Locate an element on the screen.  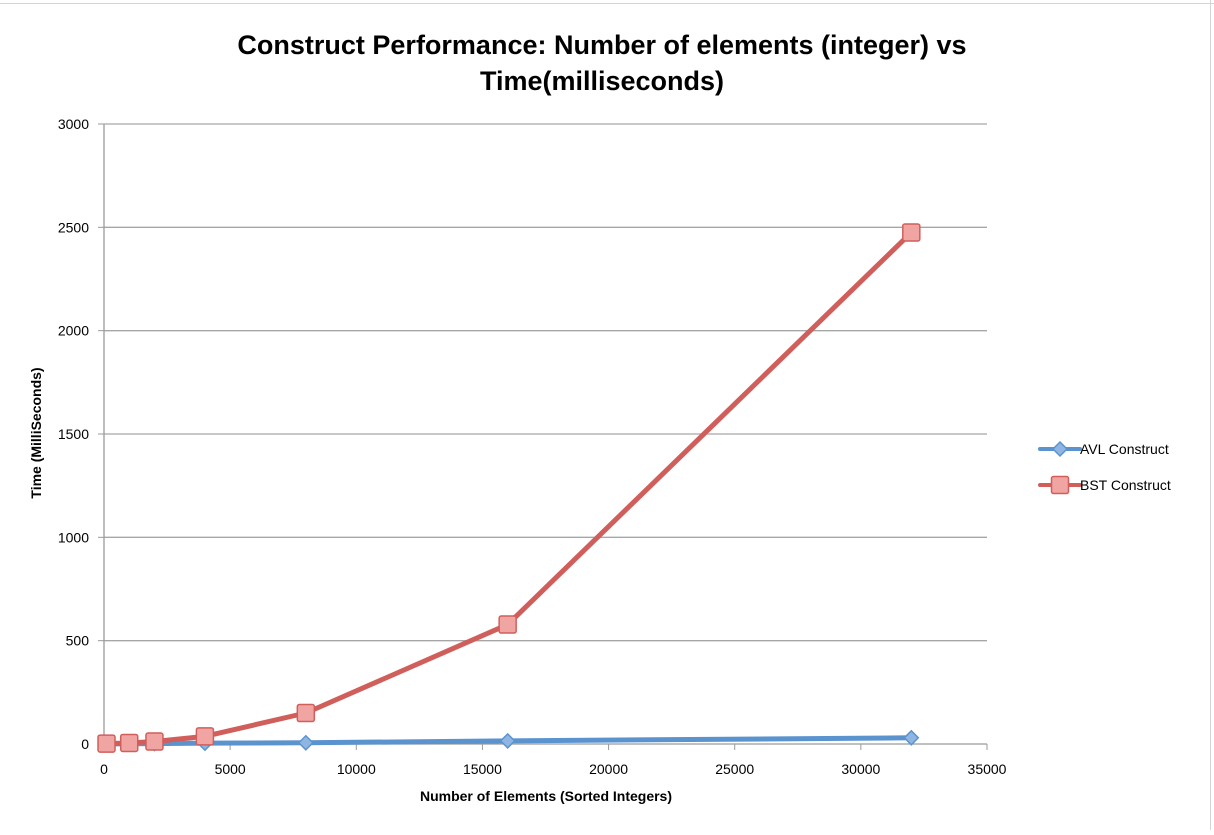
y-tick-label: 0 is located at coordinates (85, 744).